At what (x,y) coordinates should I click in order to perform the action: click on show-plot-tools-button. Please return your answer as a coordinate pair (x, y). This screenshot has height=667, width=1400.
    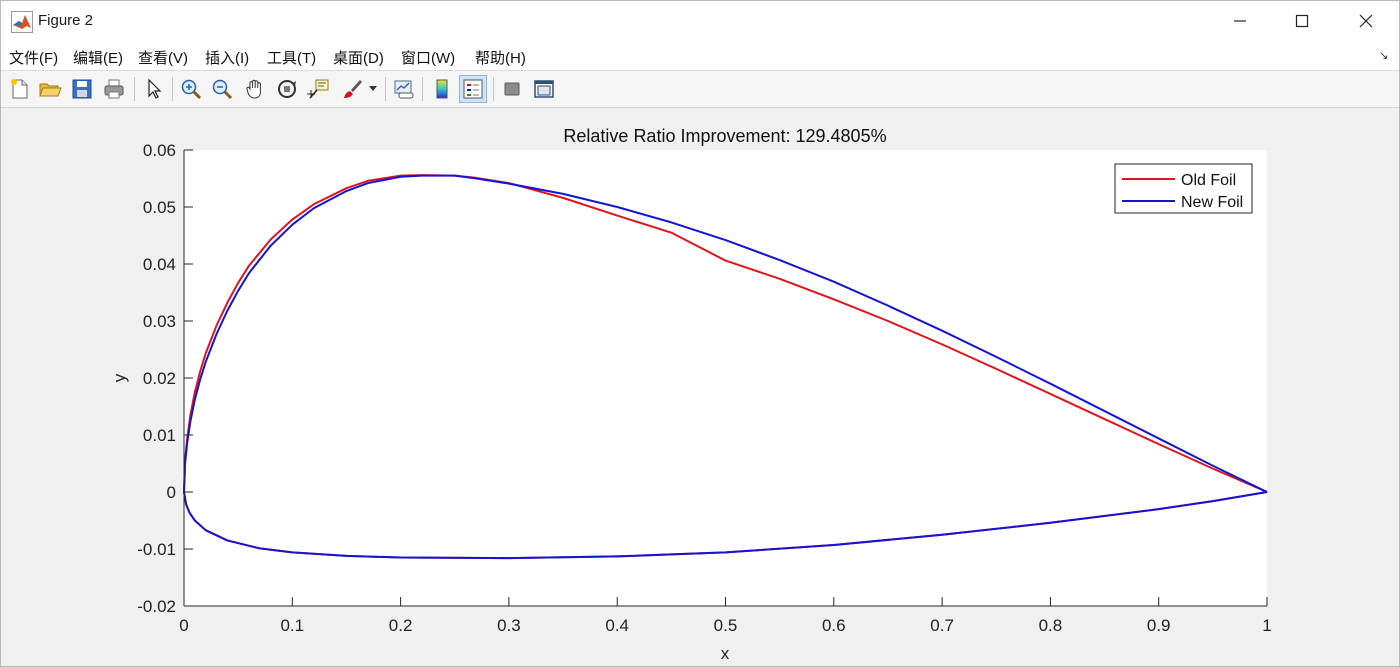
    Looking at the image, I should click on (544, 89).